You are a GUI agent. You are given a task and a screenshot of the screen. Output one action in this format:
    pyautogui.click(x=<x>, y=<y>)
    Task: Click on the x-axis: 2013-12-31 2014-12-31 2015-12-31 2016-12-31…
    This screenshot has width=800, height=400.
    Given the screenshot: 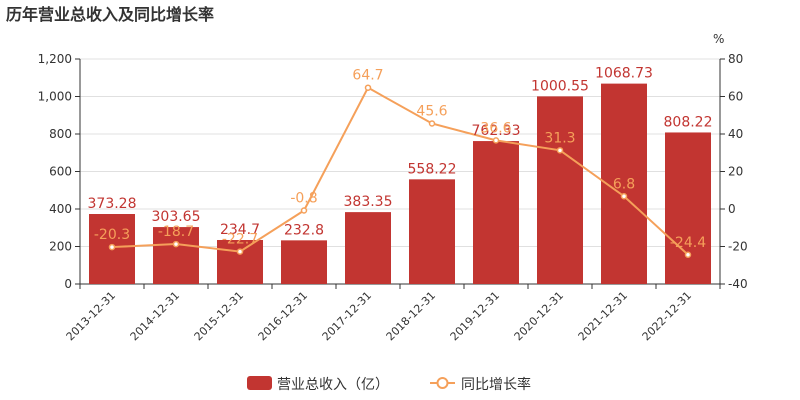 What is the action you would take?
    pyautogui.click(x=392, y=313)
    